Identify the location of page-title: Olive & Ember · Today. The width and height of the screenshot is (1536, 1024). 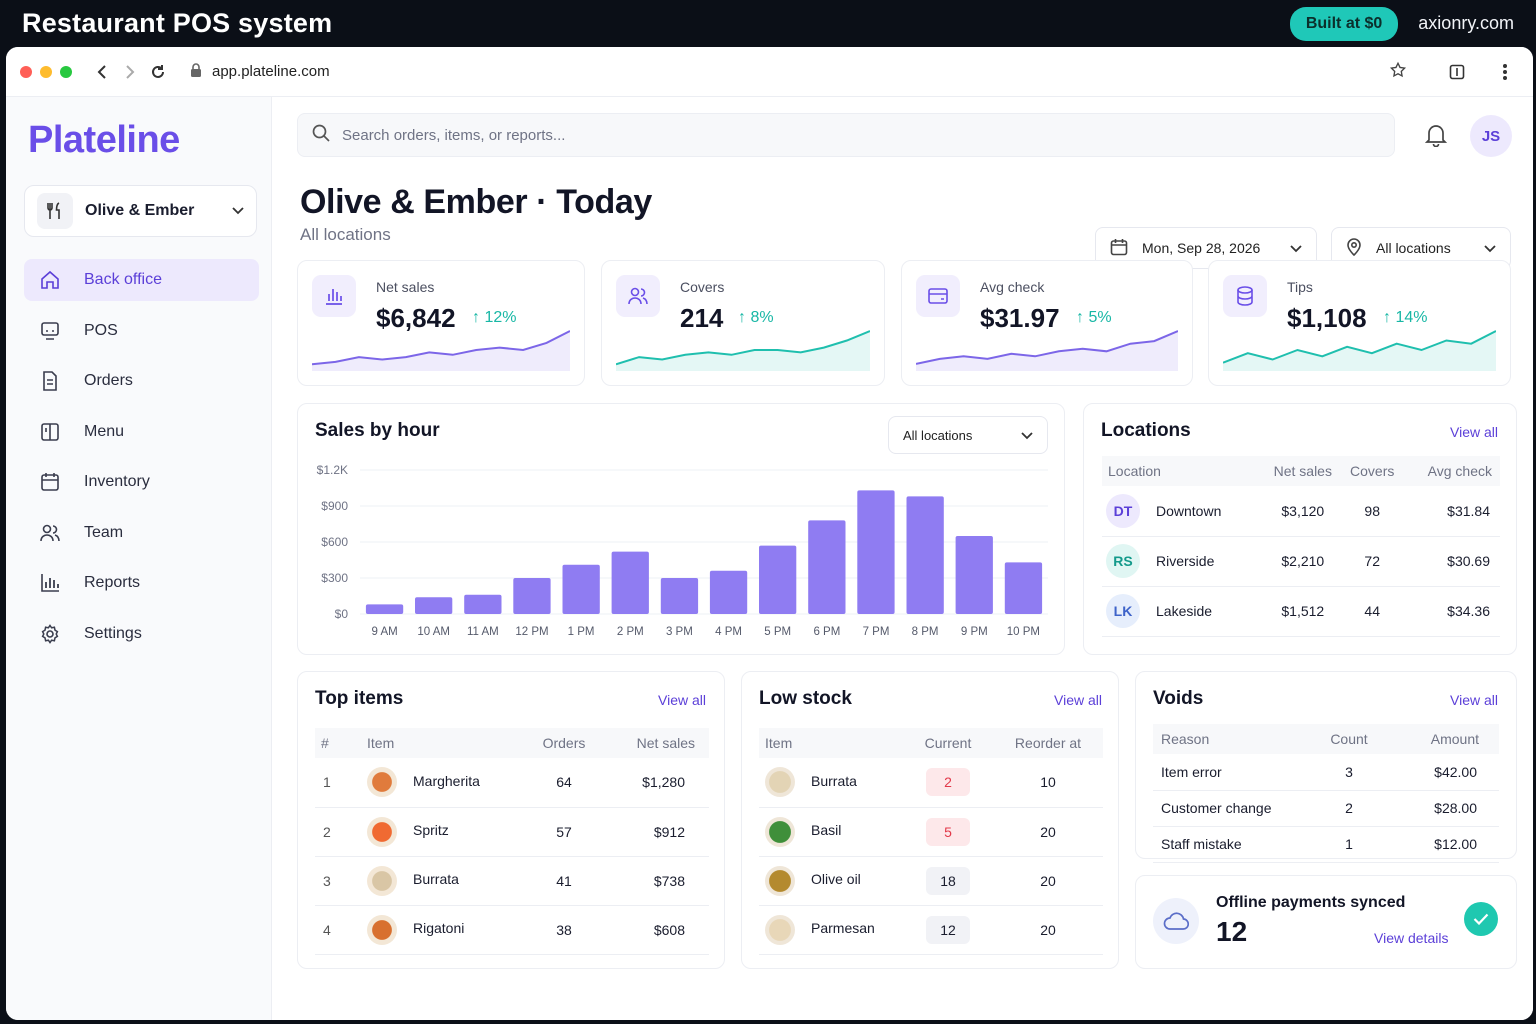
(476, 202).